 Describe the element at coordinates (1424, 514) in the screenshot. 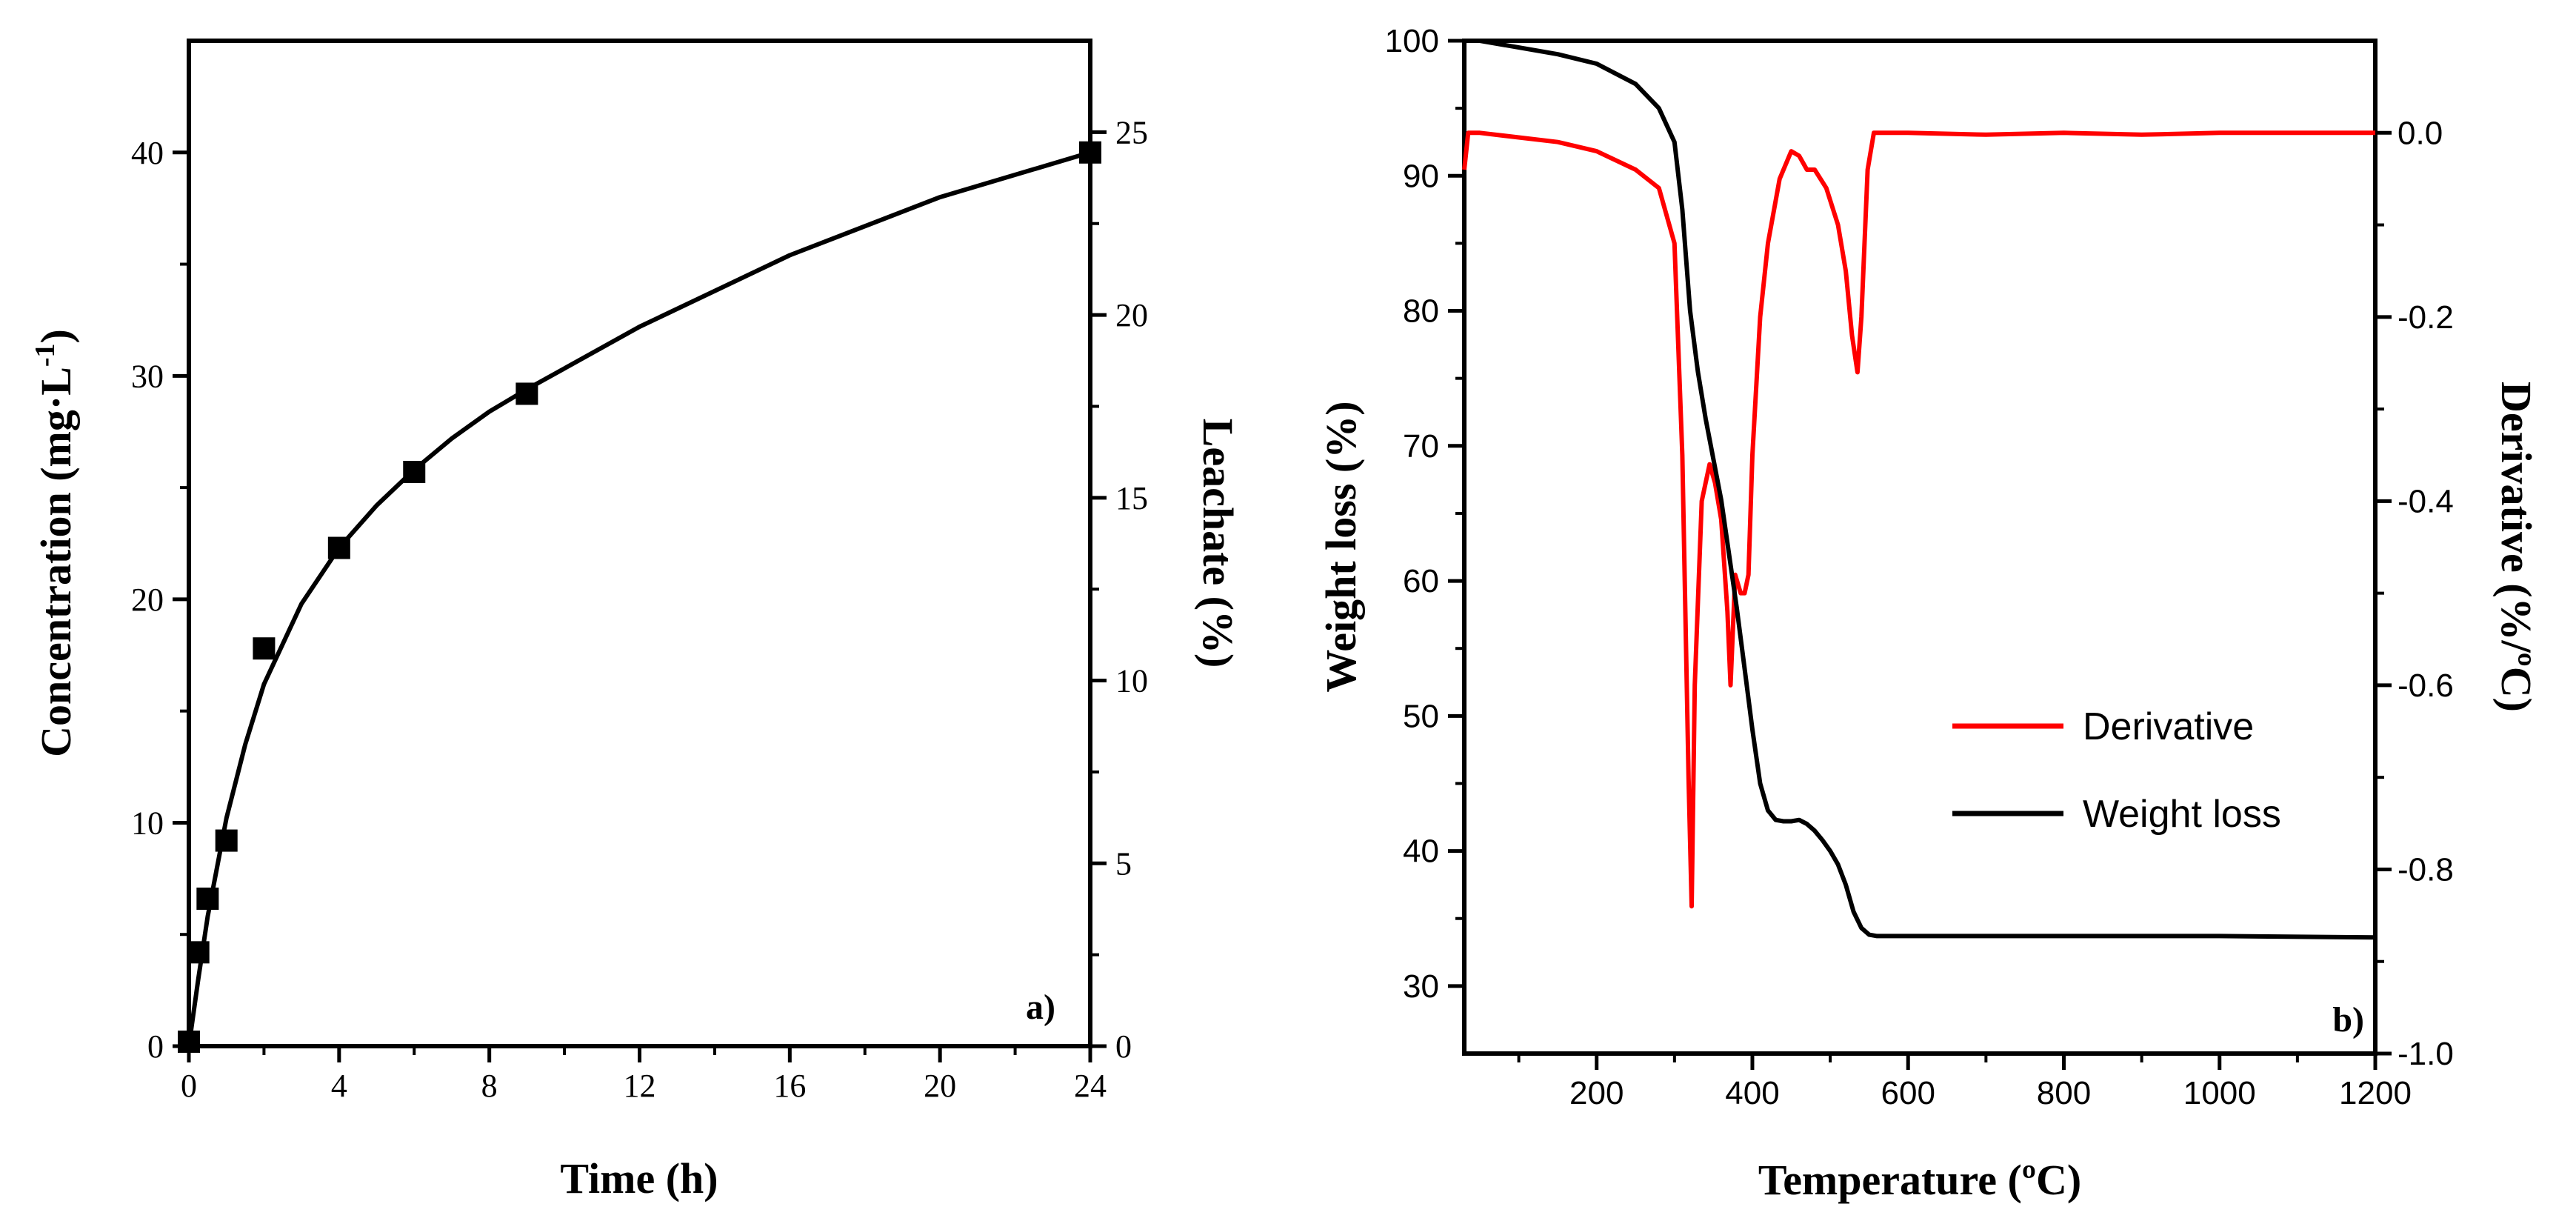

I see `panel-b-y-ticks: 30 40 50 60 70 80 90 100` at that location.